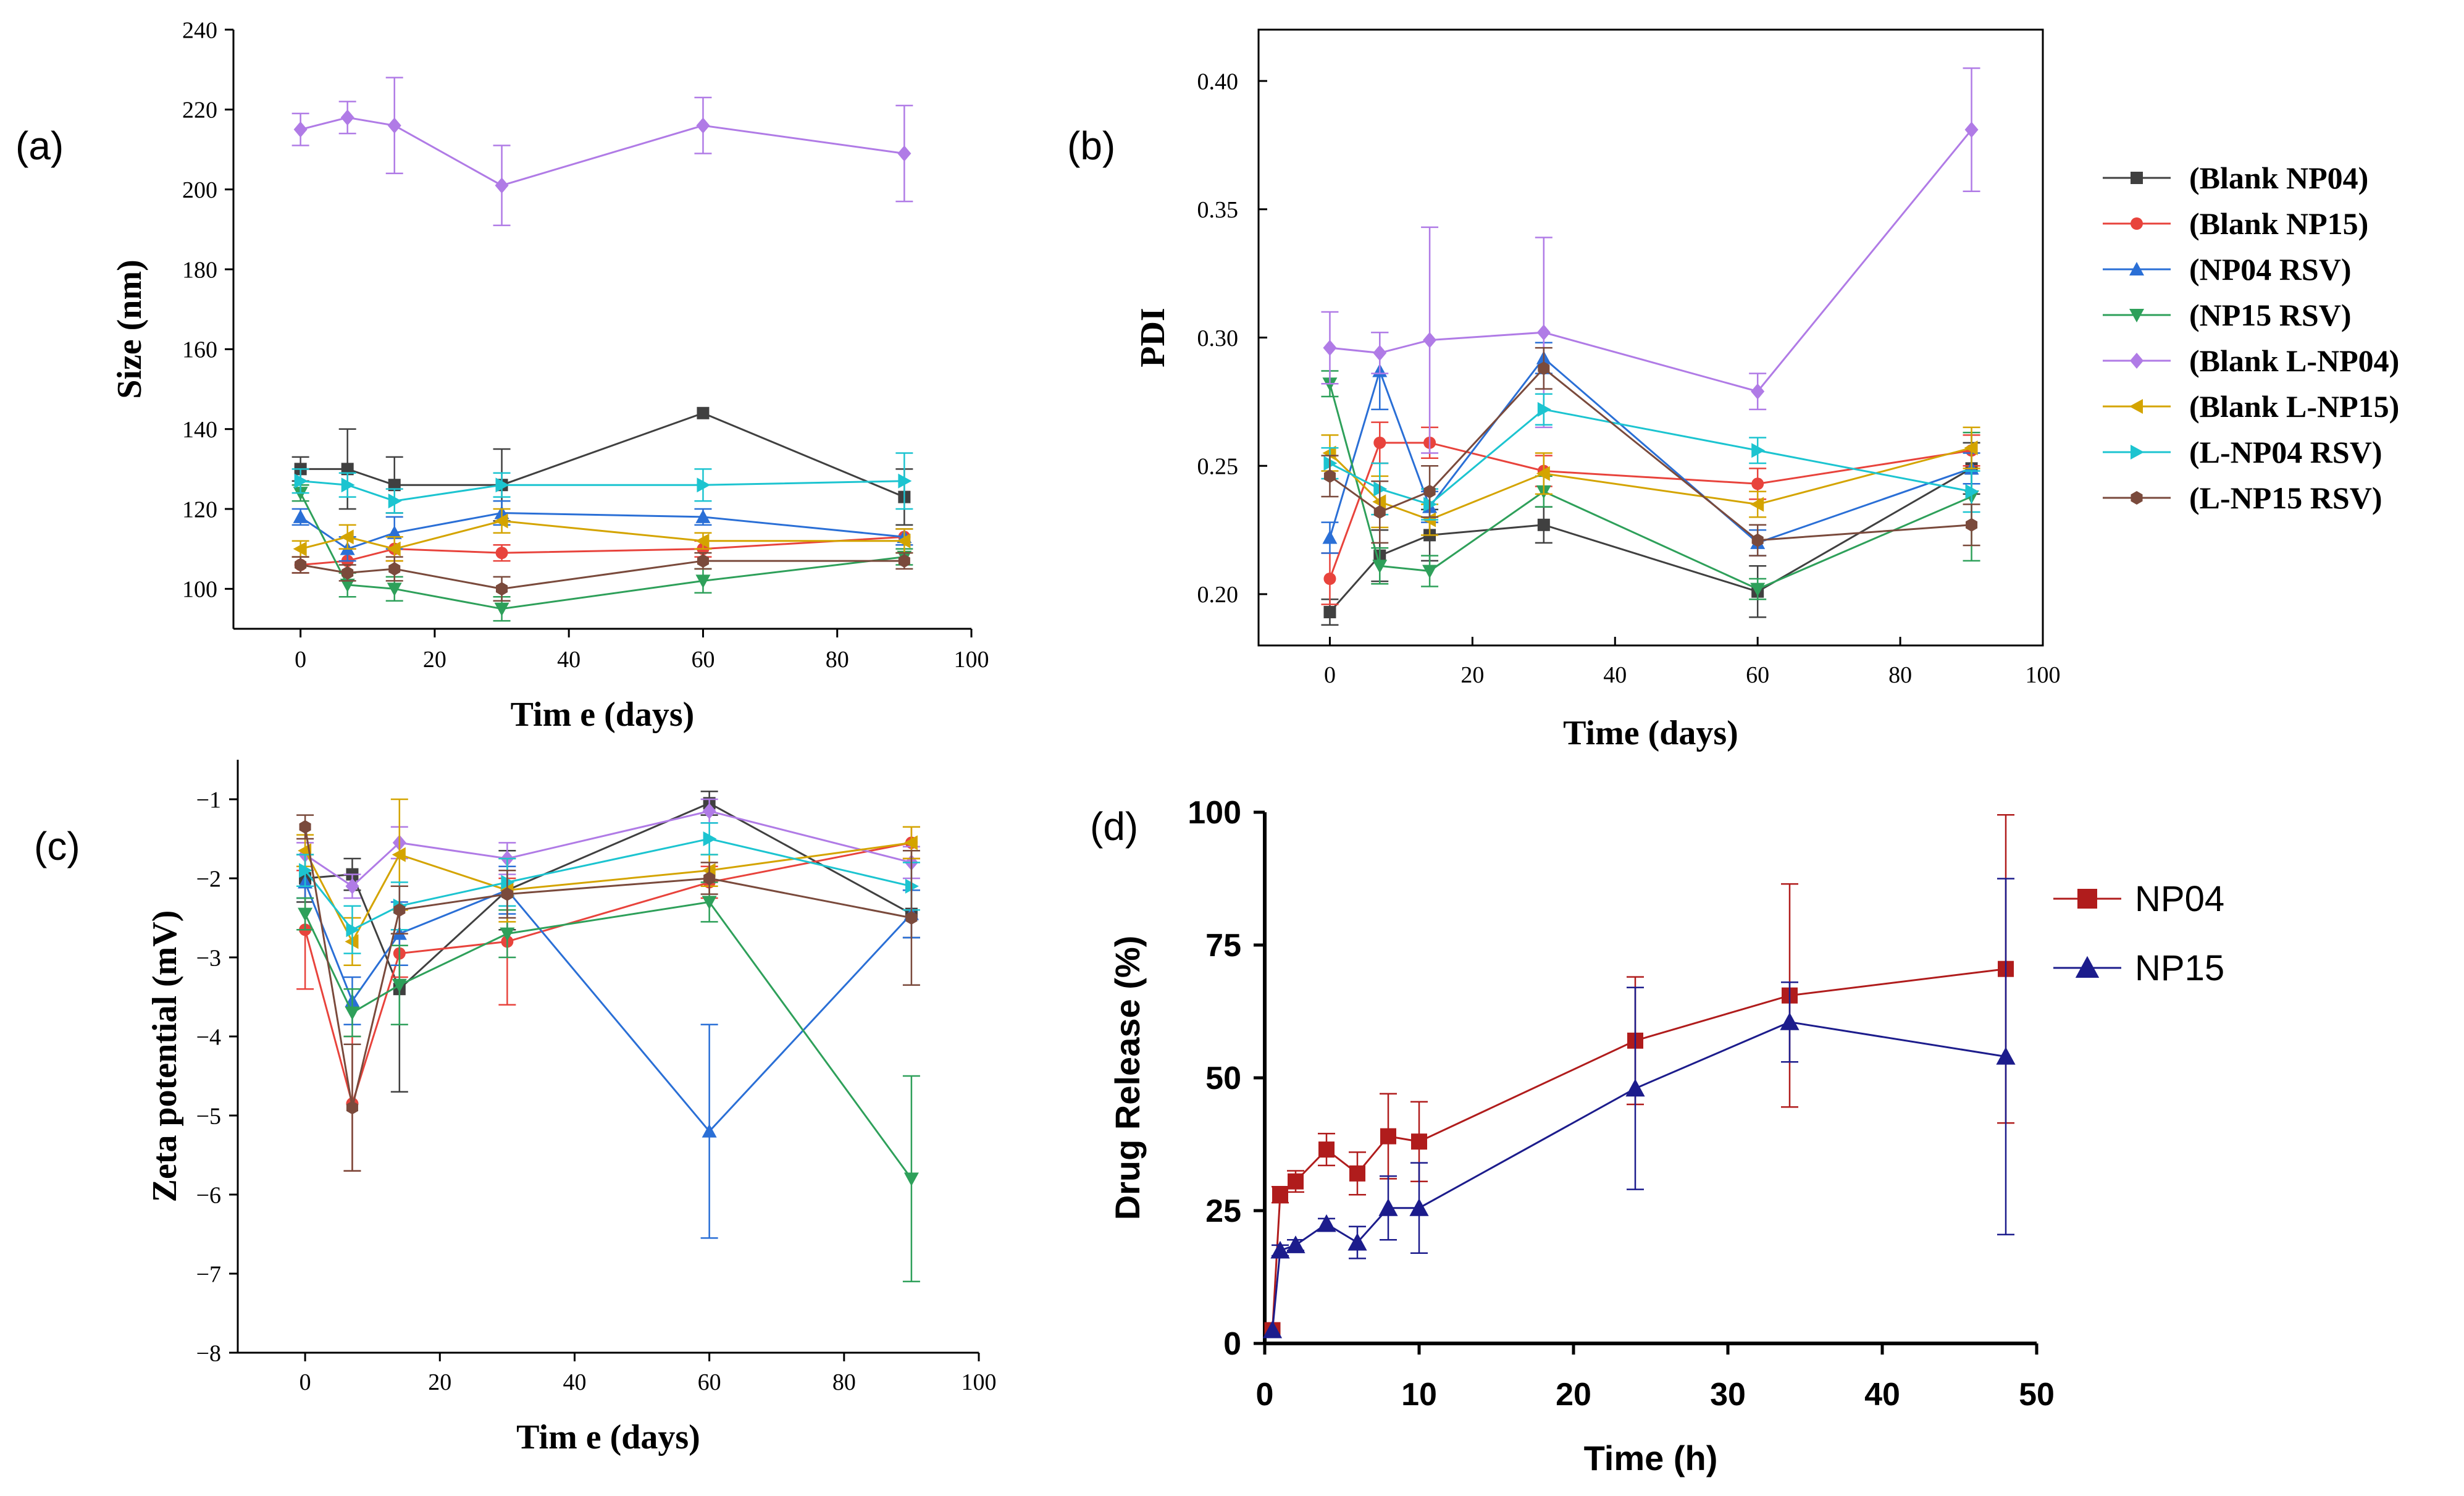 Image resolution: width=2464 pixels, height=1496 pixels. What do you see at coordinates (1223, 1078) in the screenshot?
I see `y-tick-label: 50` at bounding box center [1223, 1078].